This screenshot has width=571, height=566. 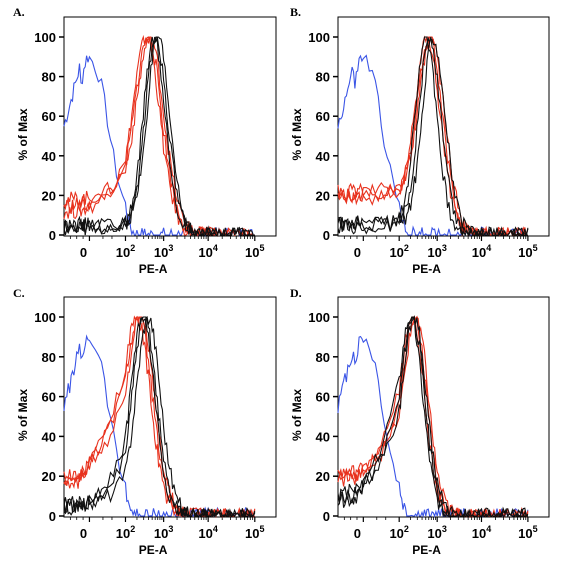 What do you see at coordinates (295, 12) in the screenshot?
I see `panel-letter: B.` at bounding box center [295, 12].